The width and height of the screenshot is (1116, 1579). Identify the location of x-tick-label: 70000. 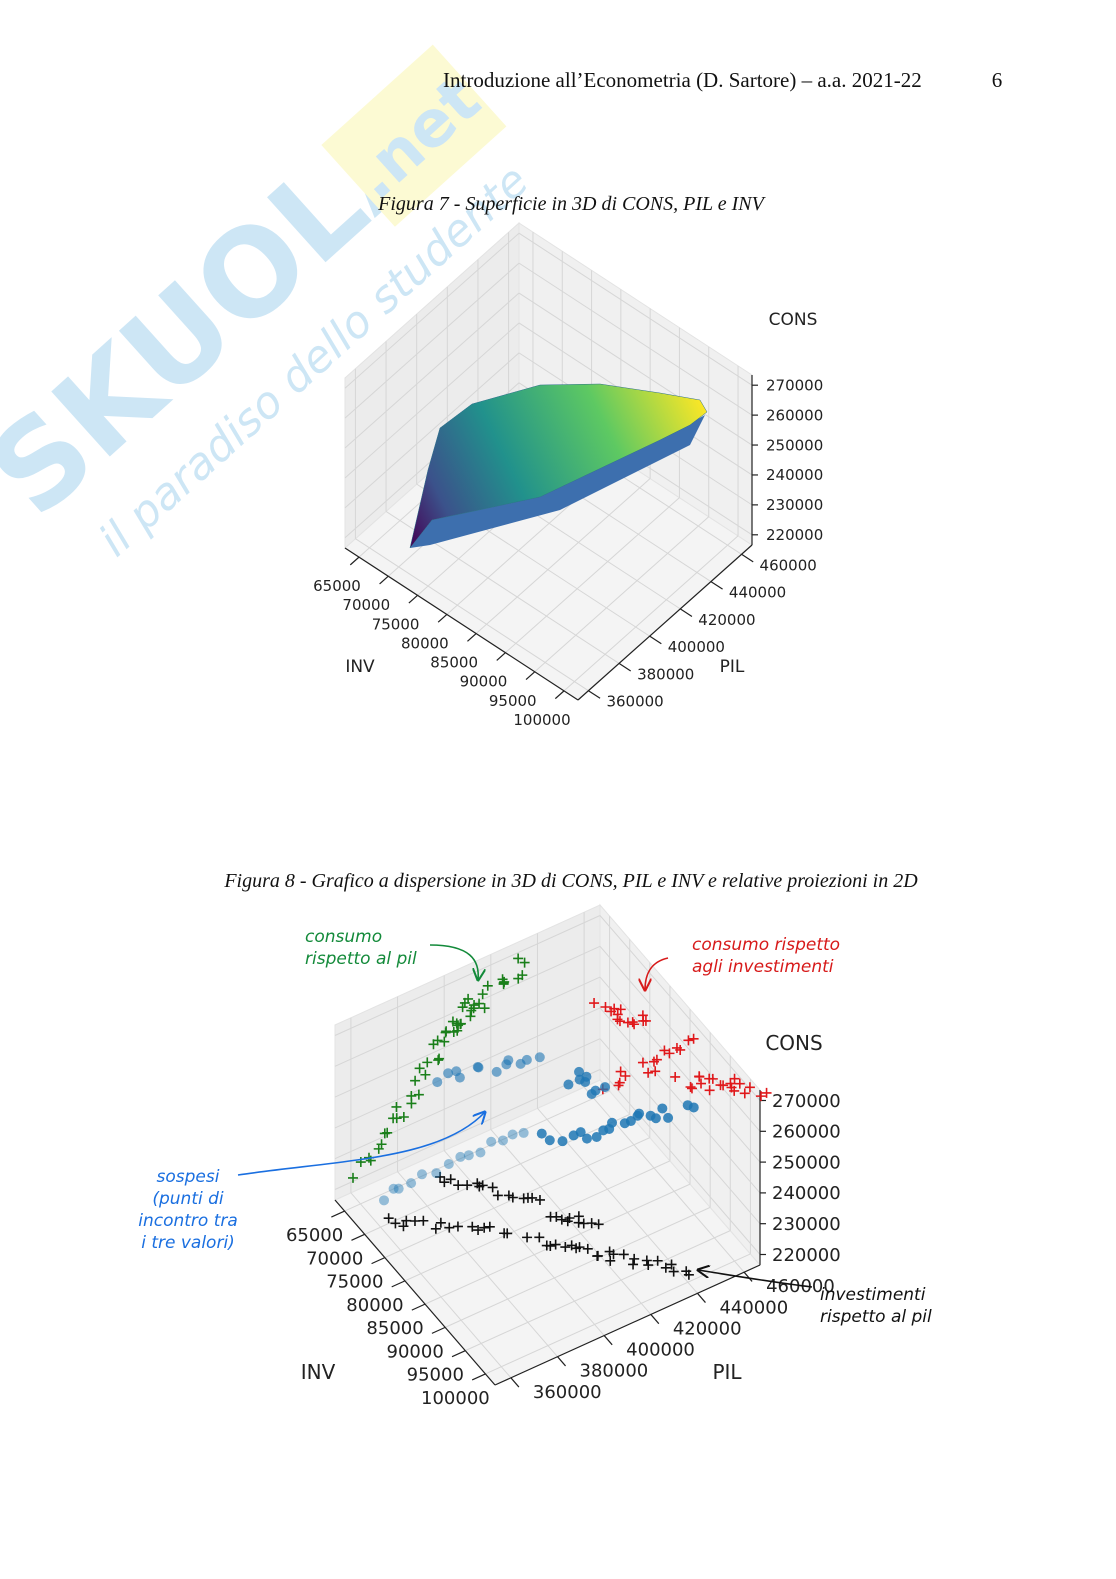
(334, 1258).